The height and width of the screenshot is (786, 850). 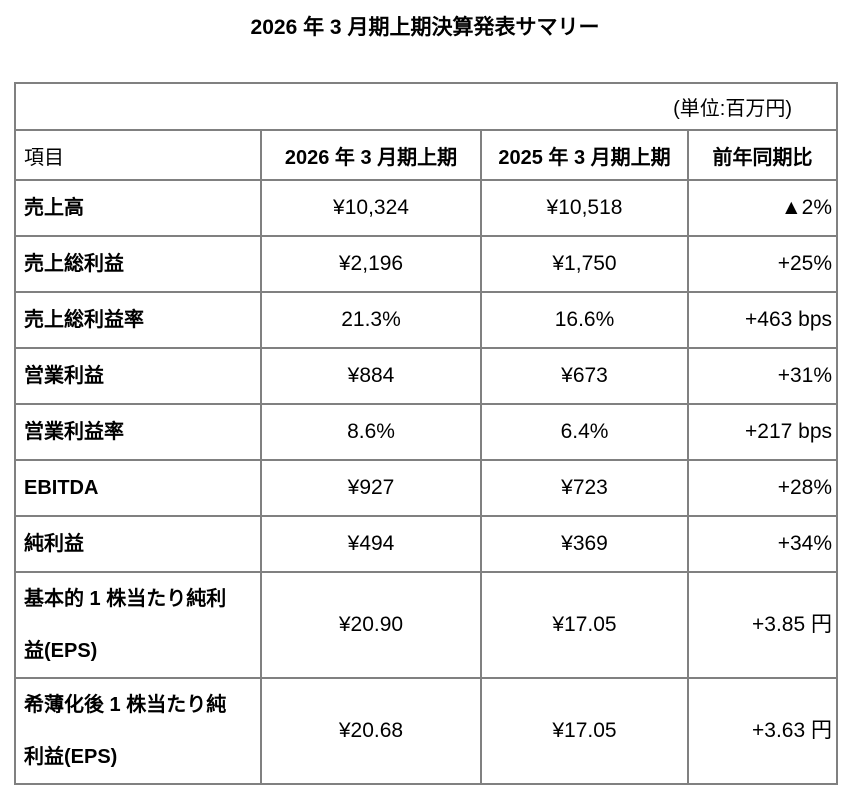 I want to click on table-row-ebitda: EBITDA ¥927 ¥723 +28%, so click(x=426, y=488).